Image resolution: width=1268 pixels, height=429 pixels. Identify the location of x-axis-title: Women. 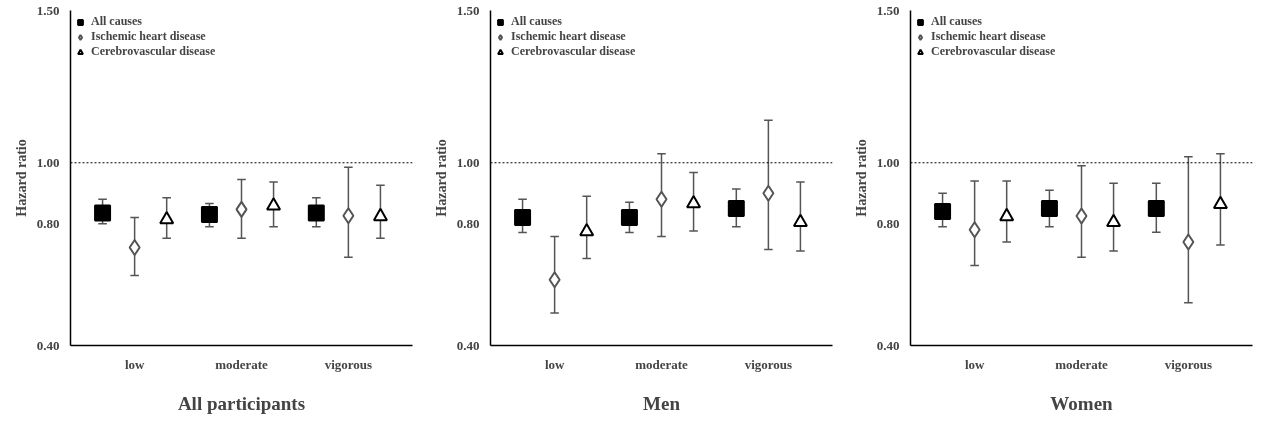
(1082, 403).